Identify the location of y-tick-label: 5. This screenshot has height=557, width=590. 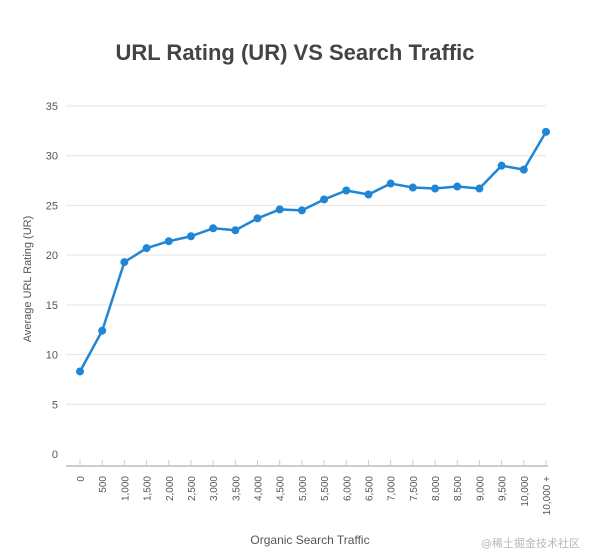
(55, 405).